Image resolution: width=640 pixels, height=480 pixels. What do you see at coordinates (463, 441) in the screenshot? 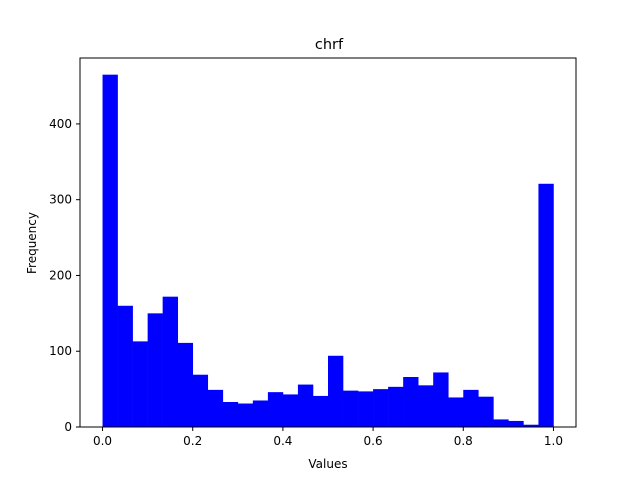
I see `x-tick-label: 0.8` at bounding box center [463, 441].